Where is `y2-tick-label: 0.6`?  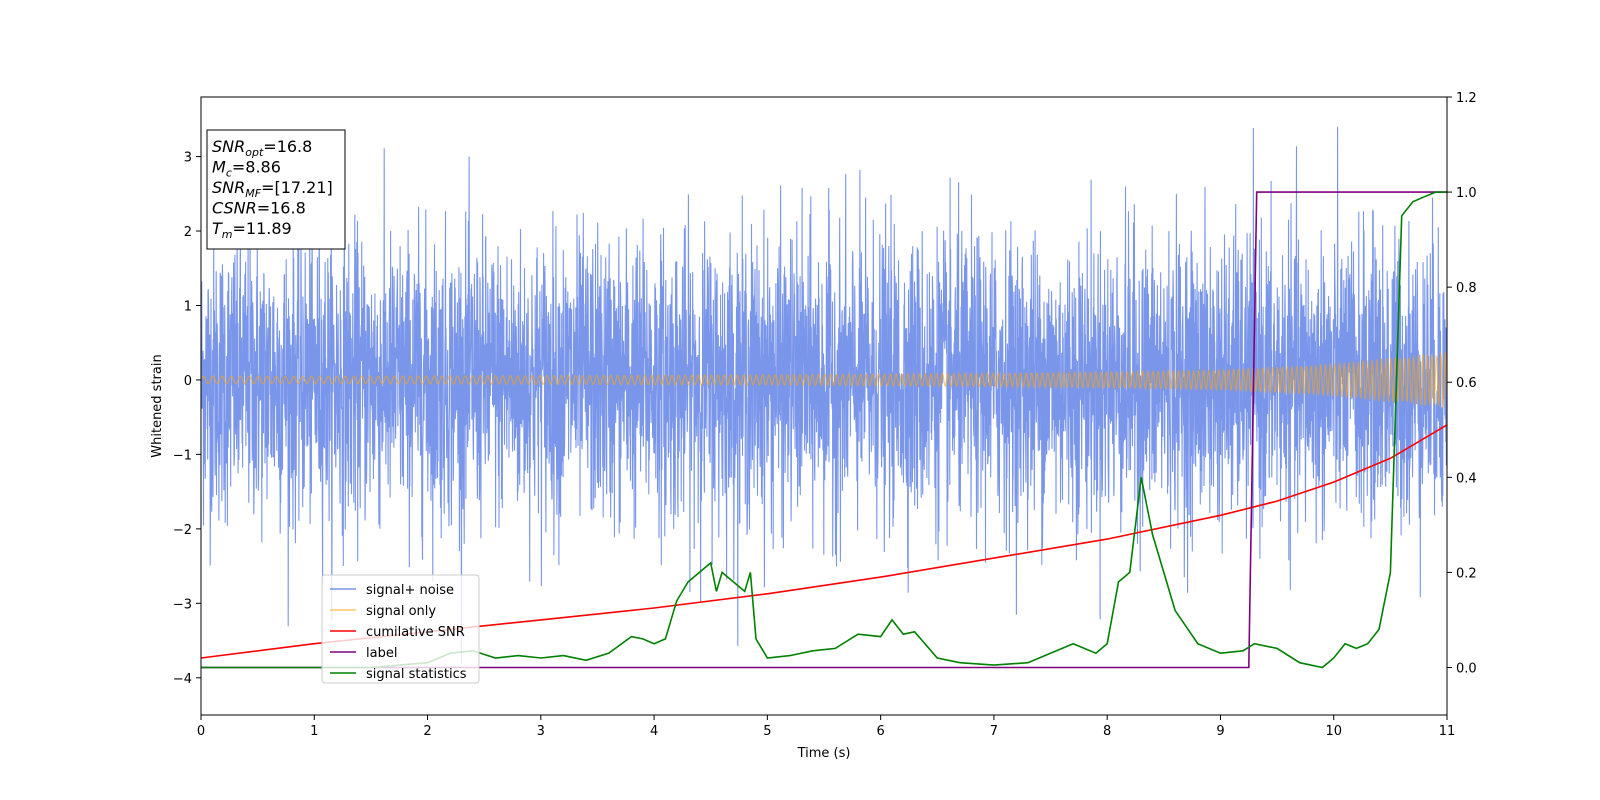 y2-tick-label: 0.6 is located at coordinates (1466, 383).